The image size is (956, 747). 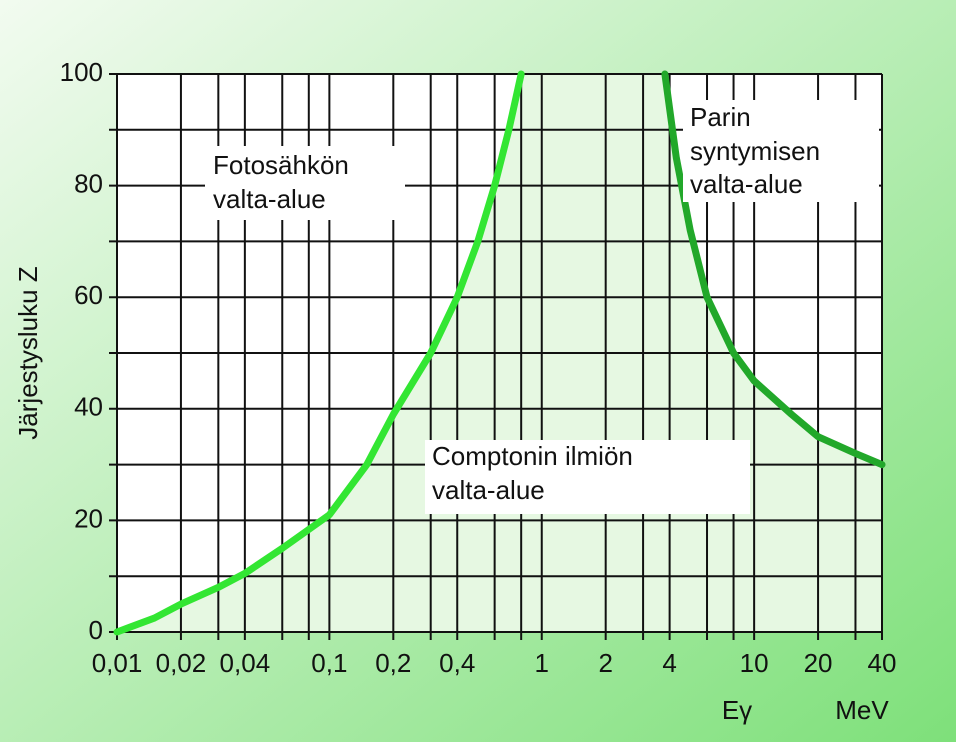 I want to click on x-tick-label: 2, so click(x=605, y=663).